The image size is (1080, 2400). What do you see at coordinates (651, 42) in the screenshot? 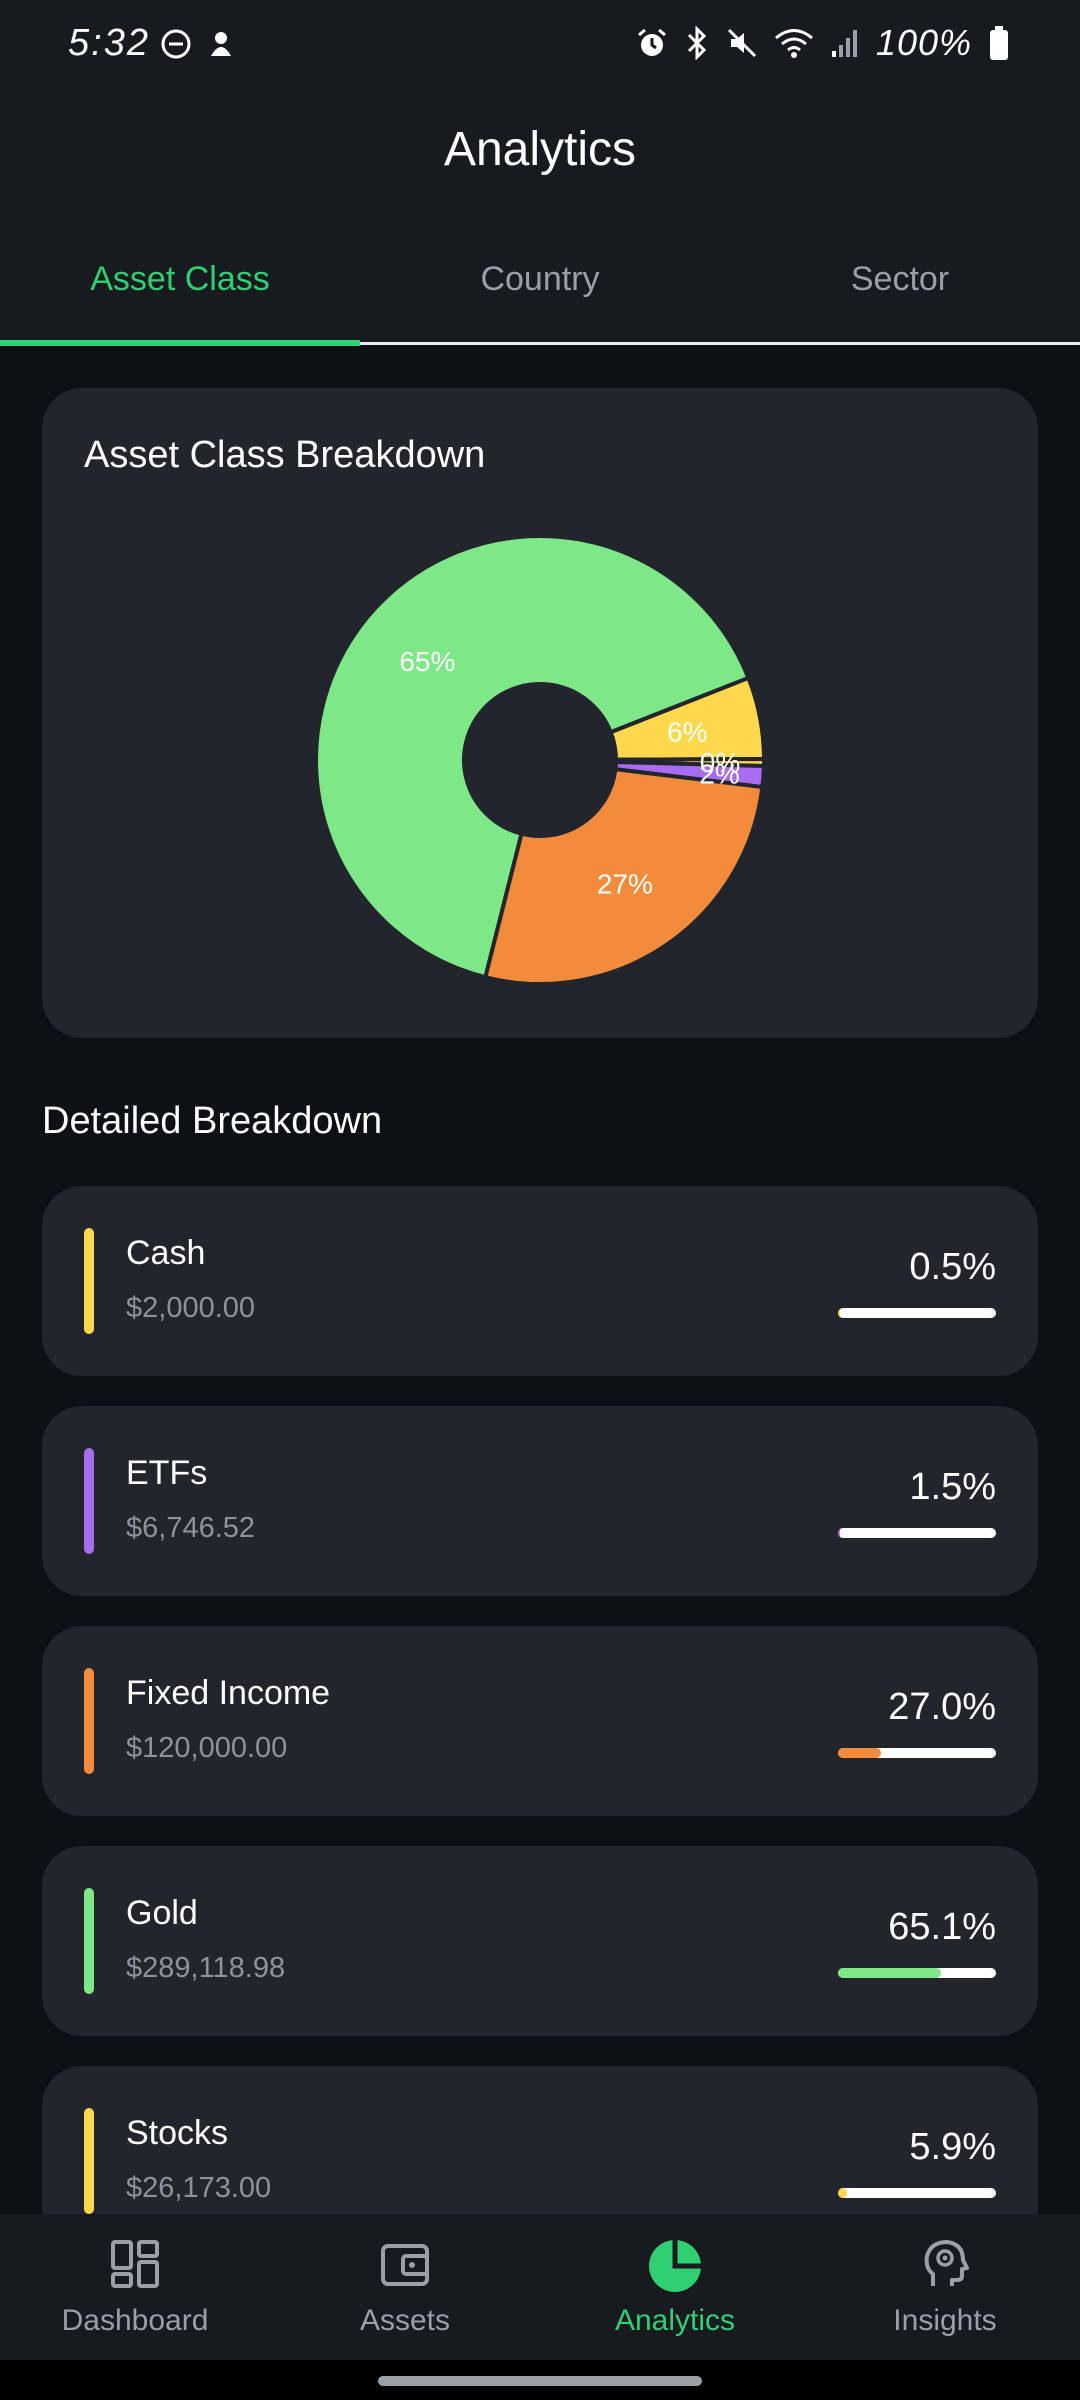
I see `alarm-icon` at bounding box center [651, 42].